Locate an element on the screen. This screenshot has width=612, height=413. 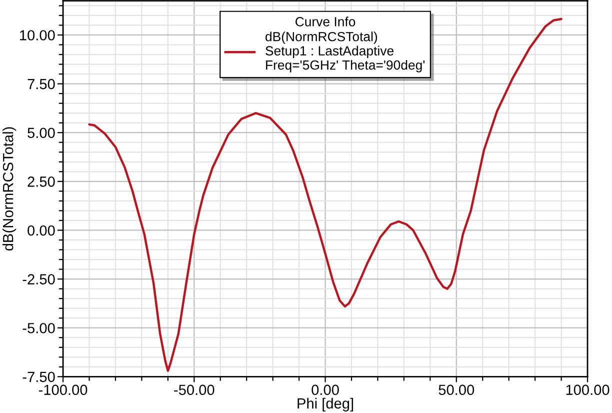
x-tick-label: 100.00 is located at coordinates (588, 390).